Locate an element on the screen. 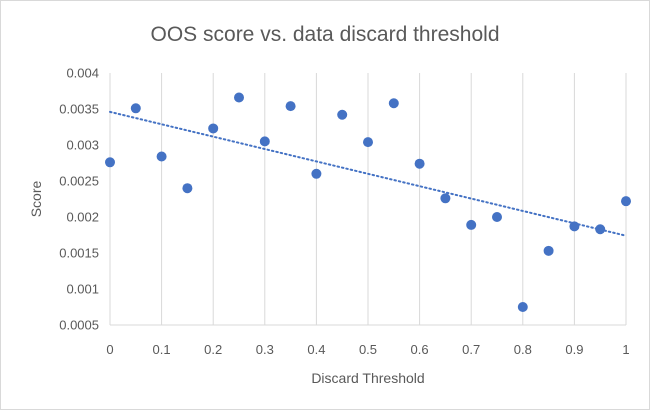  y-tick-label: 0.004 is located at coordinates (82, 73).